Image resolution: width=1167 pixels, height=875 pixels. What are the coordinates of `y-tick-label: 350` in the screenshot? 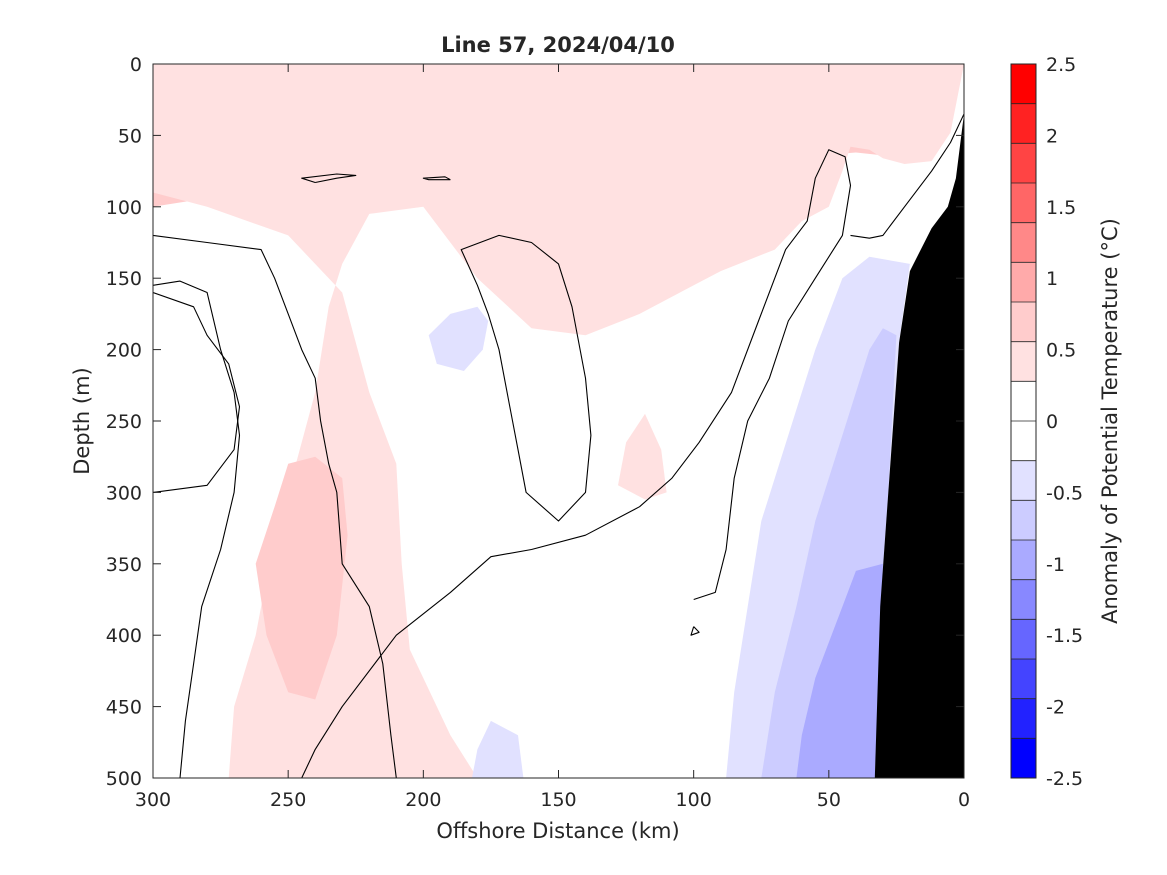 It's located at (124, 565).